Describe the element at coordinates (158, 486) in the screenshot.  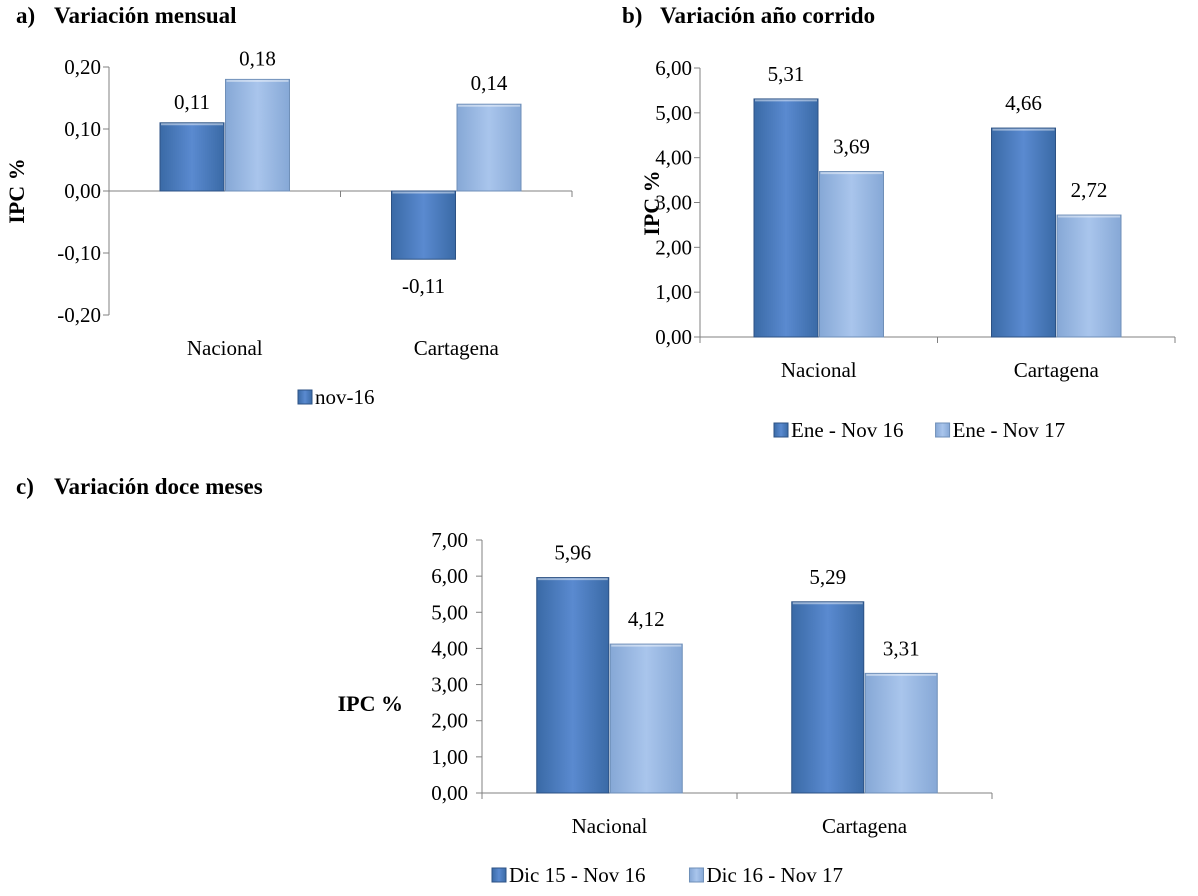
I see `chart-c-title-text: Variación doce meses` at that location.